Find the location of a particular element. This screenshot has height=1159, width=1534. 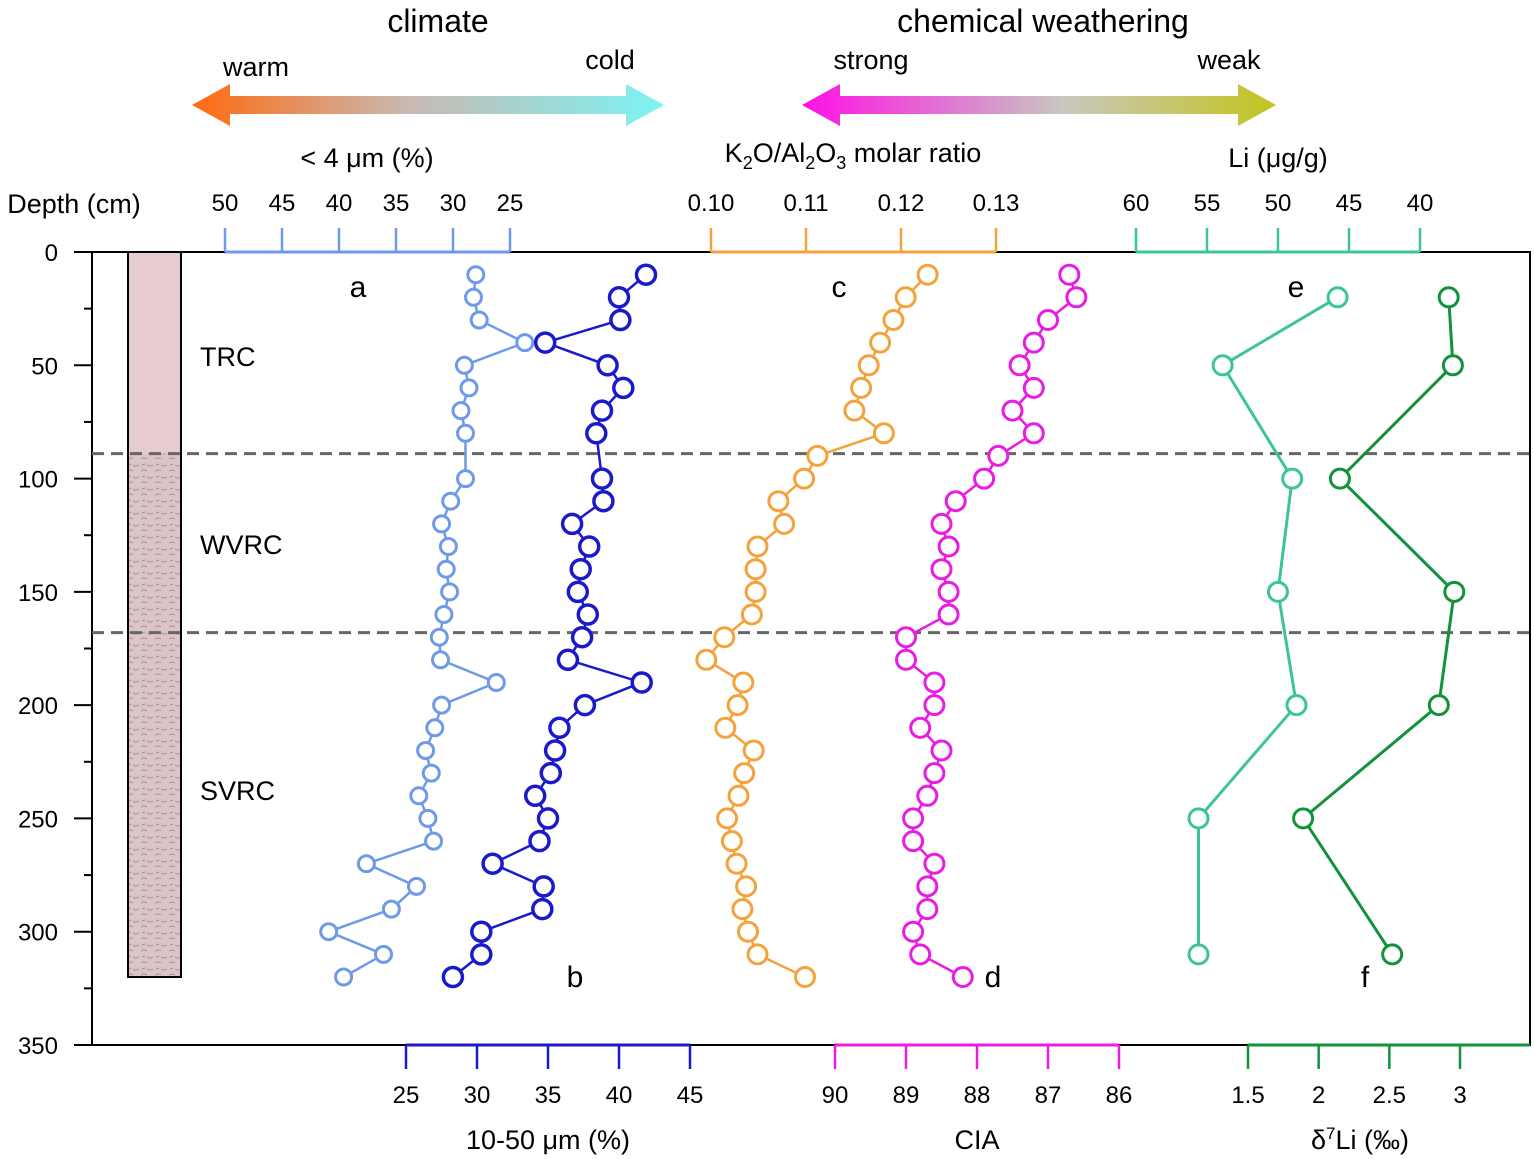

depth-tick-label: 0 is located at coordinates (51, 253).